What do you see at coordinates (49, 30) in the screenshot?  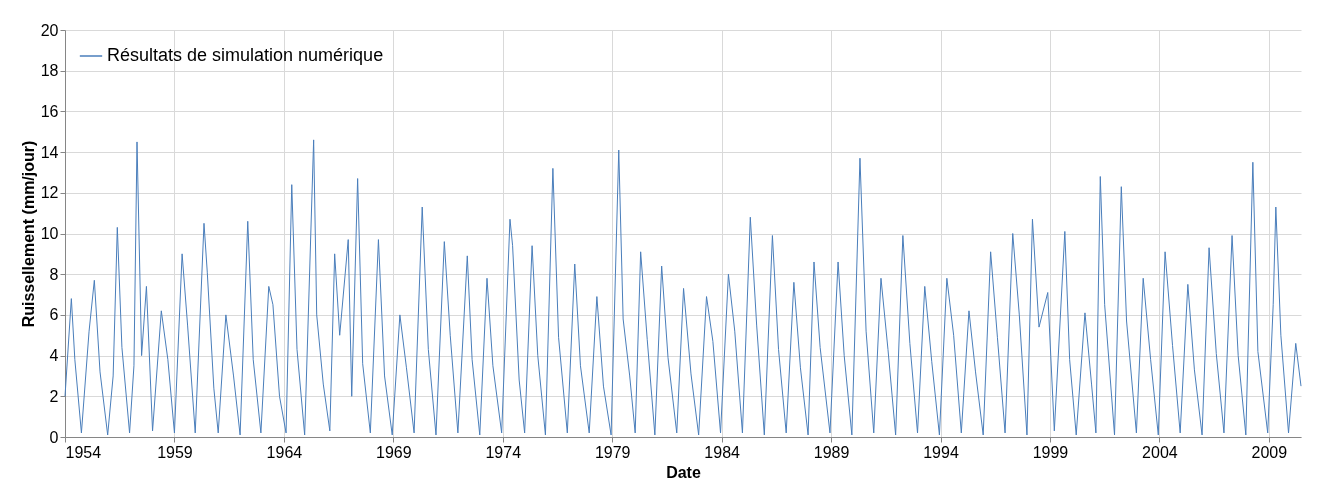 I see `y-tick-label: 20` at bounding box center [49, 30].